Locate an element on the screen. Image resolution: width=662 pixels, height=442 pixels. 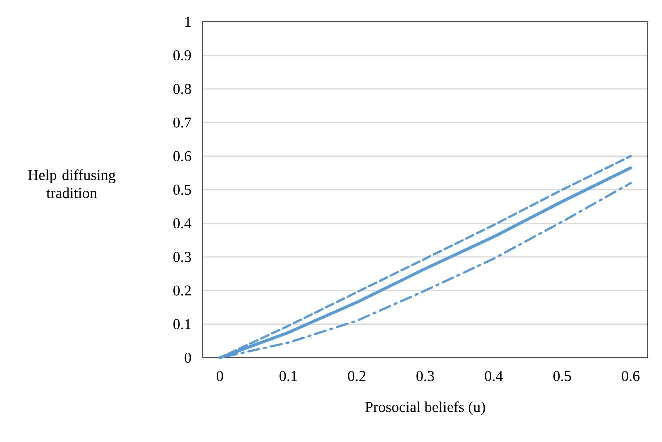
y-tick-label: 0.8 is located at coordinates (183, 89).